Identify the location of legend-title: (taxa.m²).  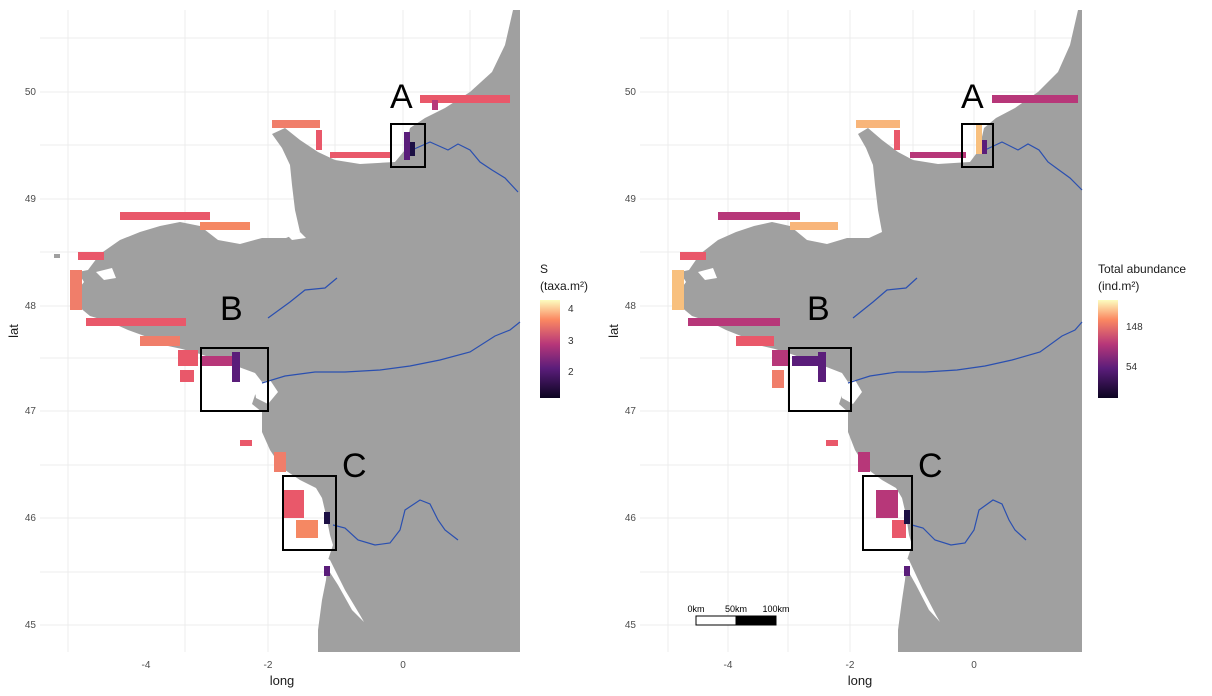
(564, 286).